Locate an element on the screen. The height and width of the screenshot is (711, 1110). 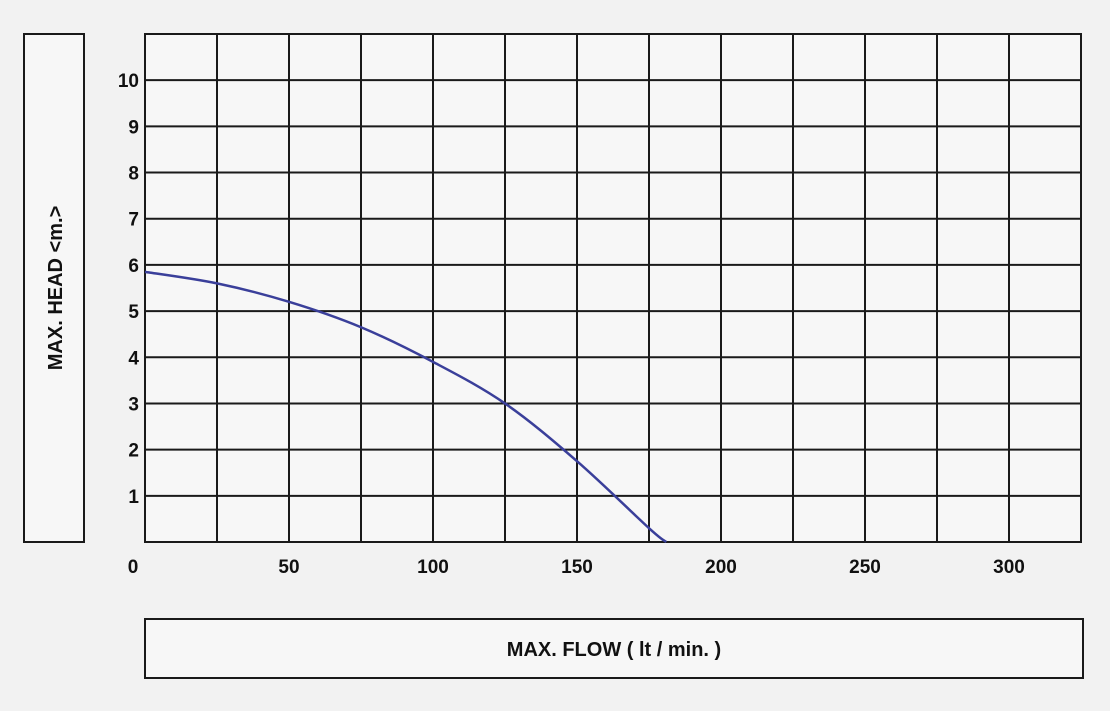
y-tick-label: 9 is located at coordinates (133, 127).